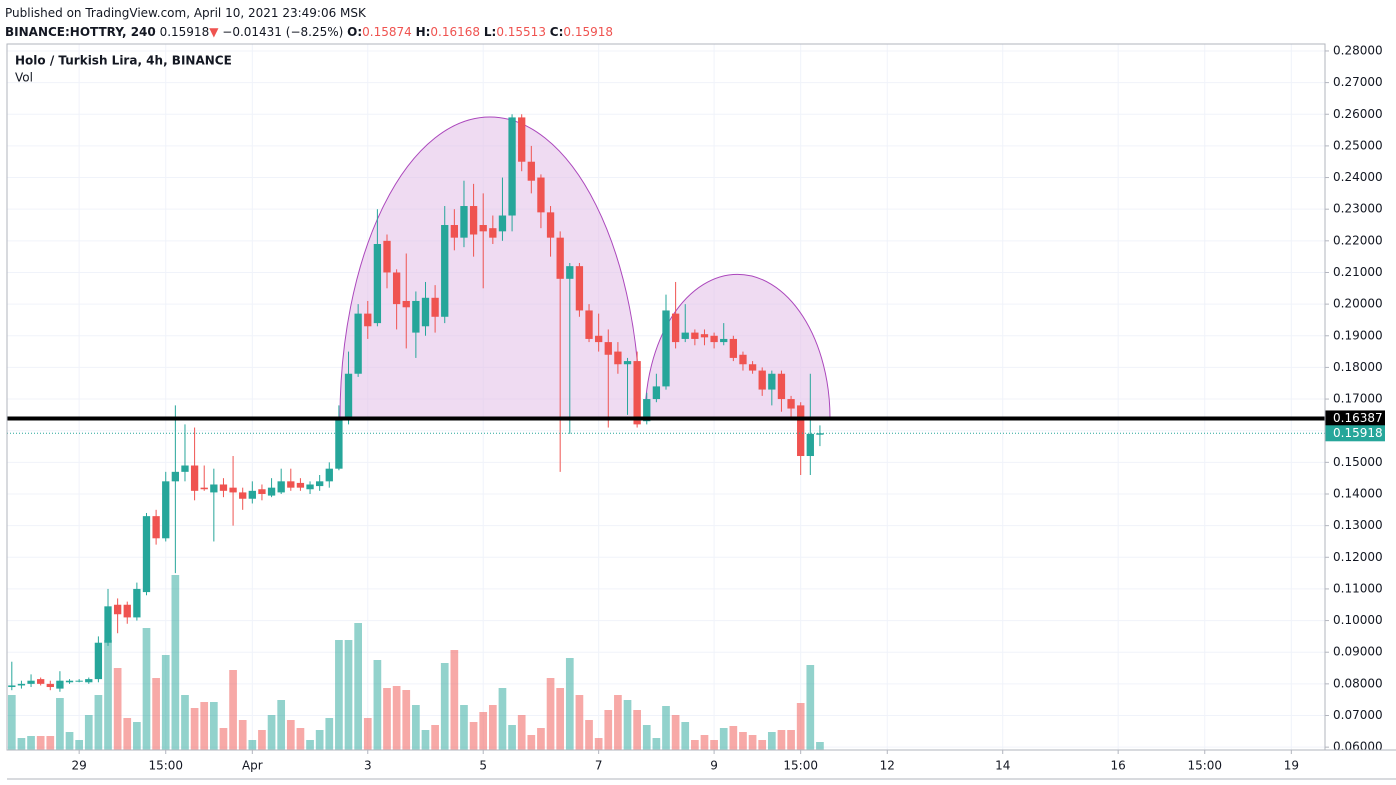 The image size is (1396, 785). I want to click on o-value: 0.15874, so click(387, 32).